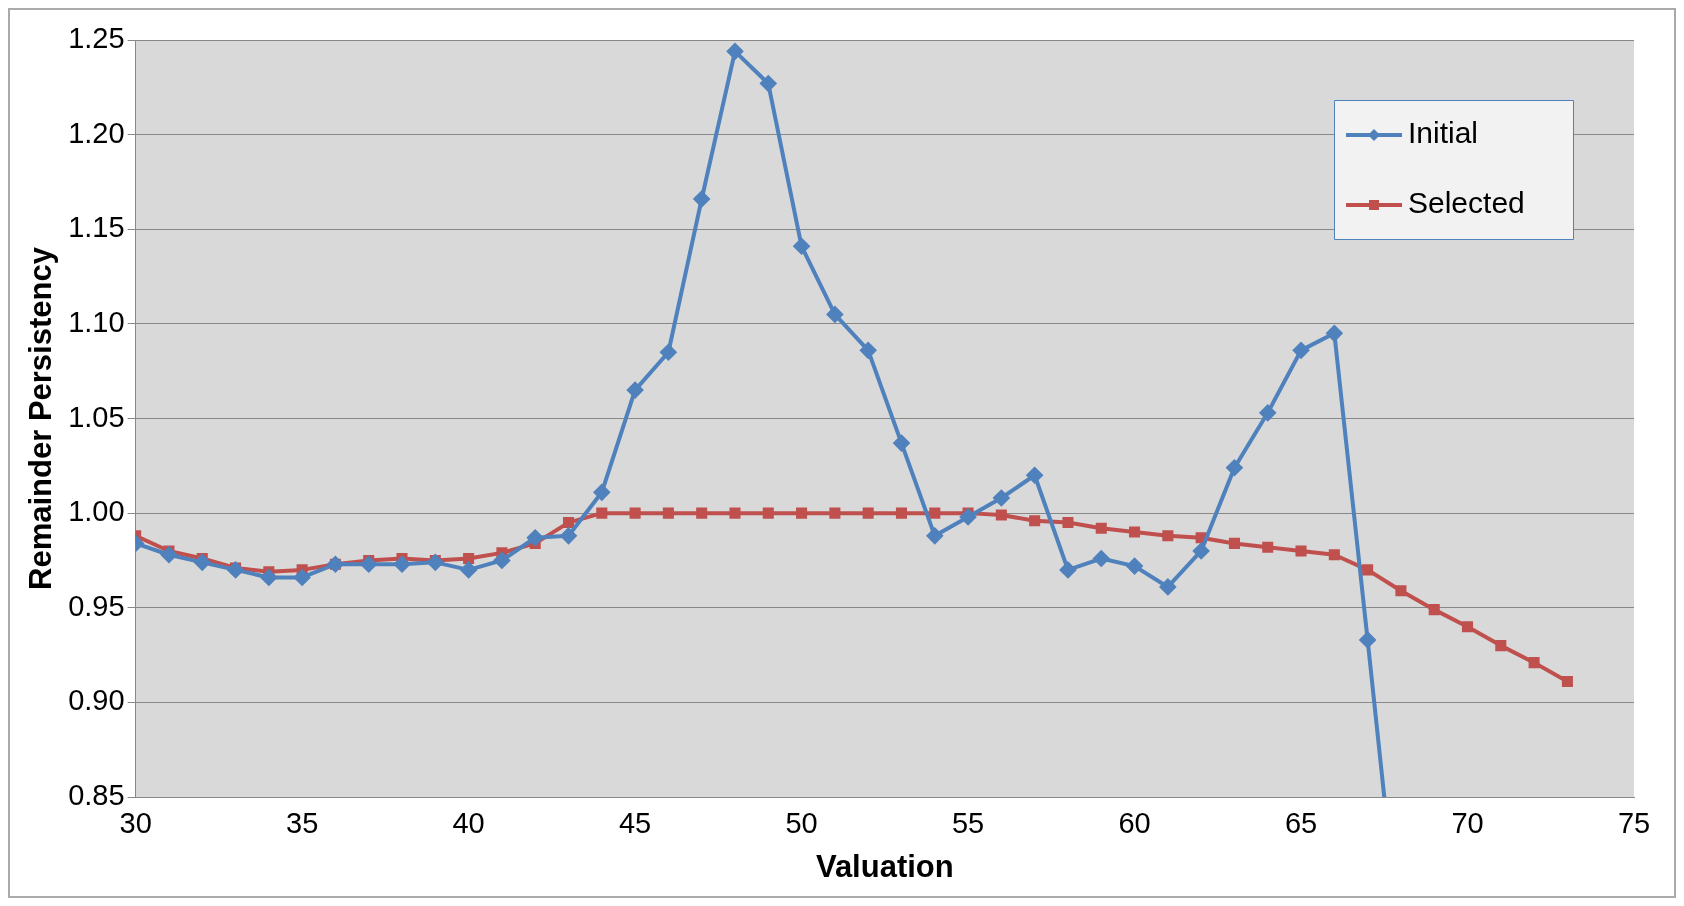 The width and height of the screenshot is (1684, 906). Describe the element at coordinates (96, 700) in the screenshot. I see `y-tick-label: 0.90` at that location.